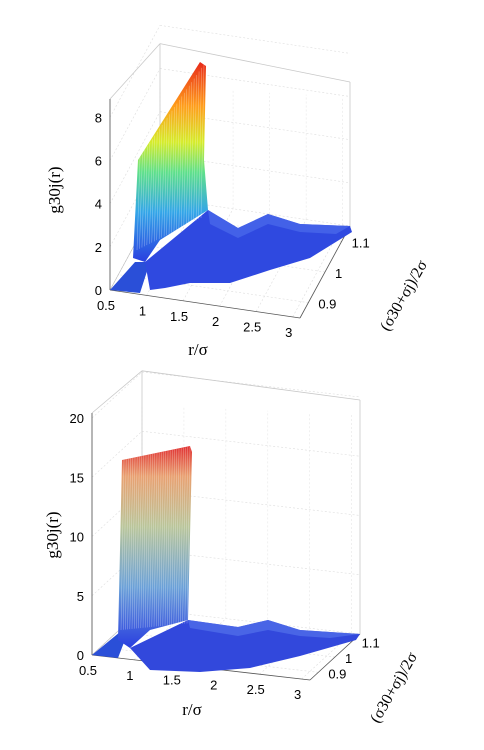 The height and width of the screenshot is (750, 484). I want to click on vertical-tick-label: 10, so click(77, 537).